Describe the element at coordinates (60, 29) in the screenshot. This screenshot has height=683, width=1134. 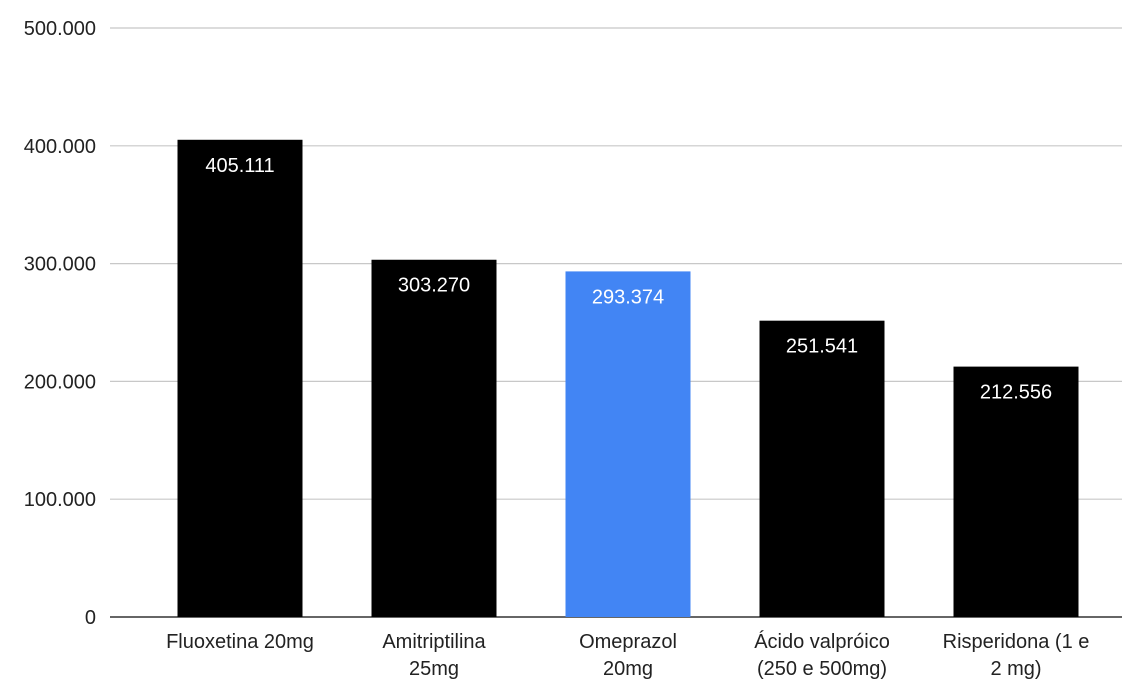
I see `y-tick-label: 500.000` at that location.